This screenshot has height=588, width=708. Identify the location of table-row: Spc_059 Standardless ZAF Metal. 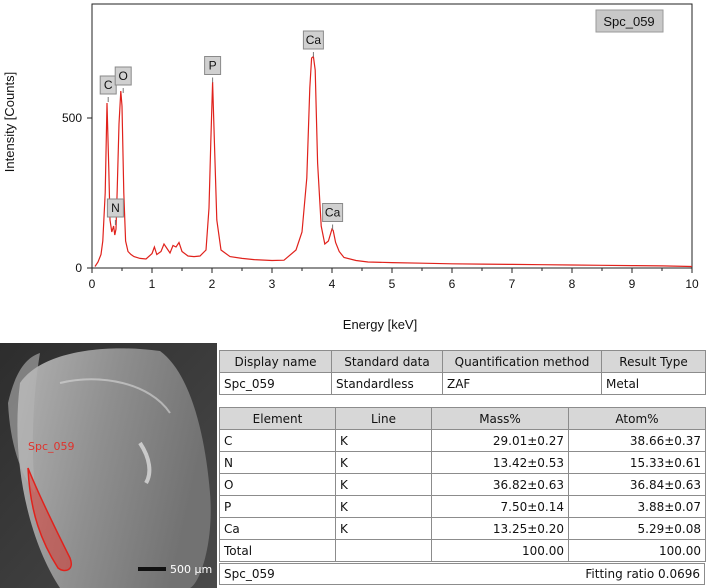
(462, 383).